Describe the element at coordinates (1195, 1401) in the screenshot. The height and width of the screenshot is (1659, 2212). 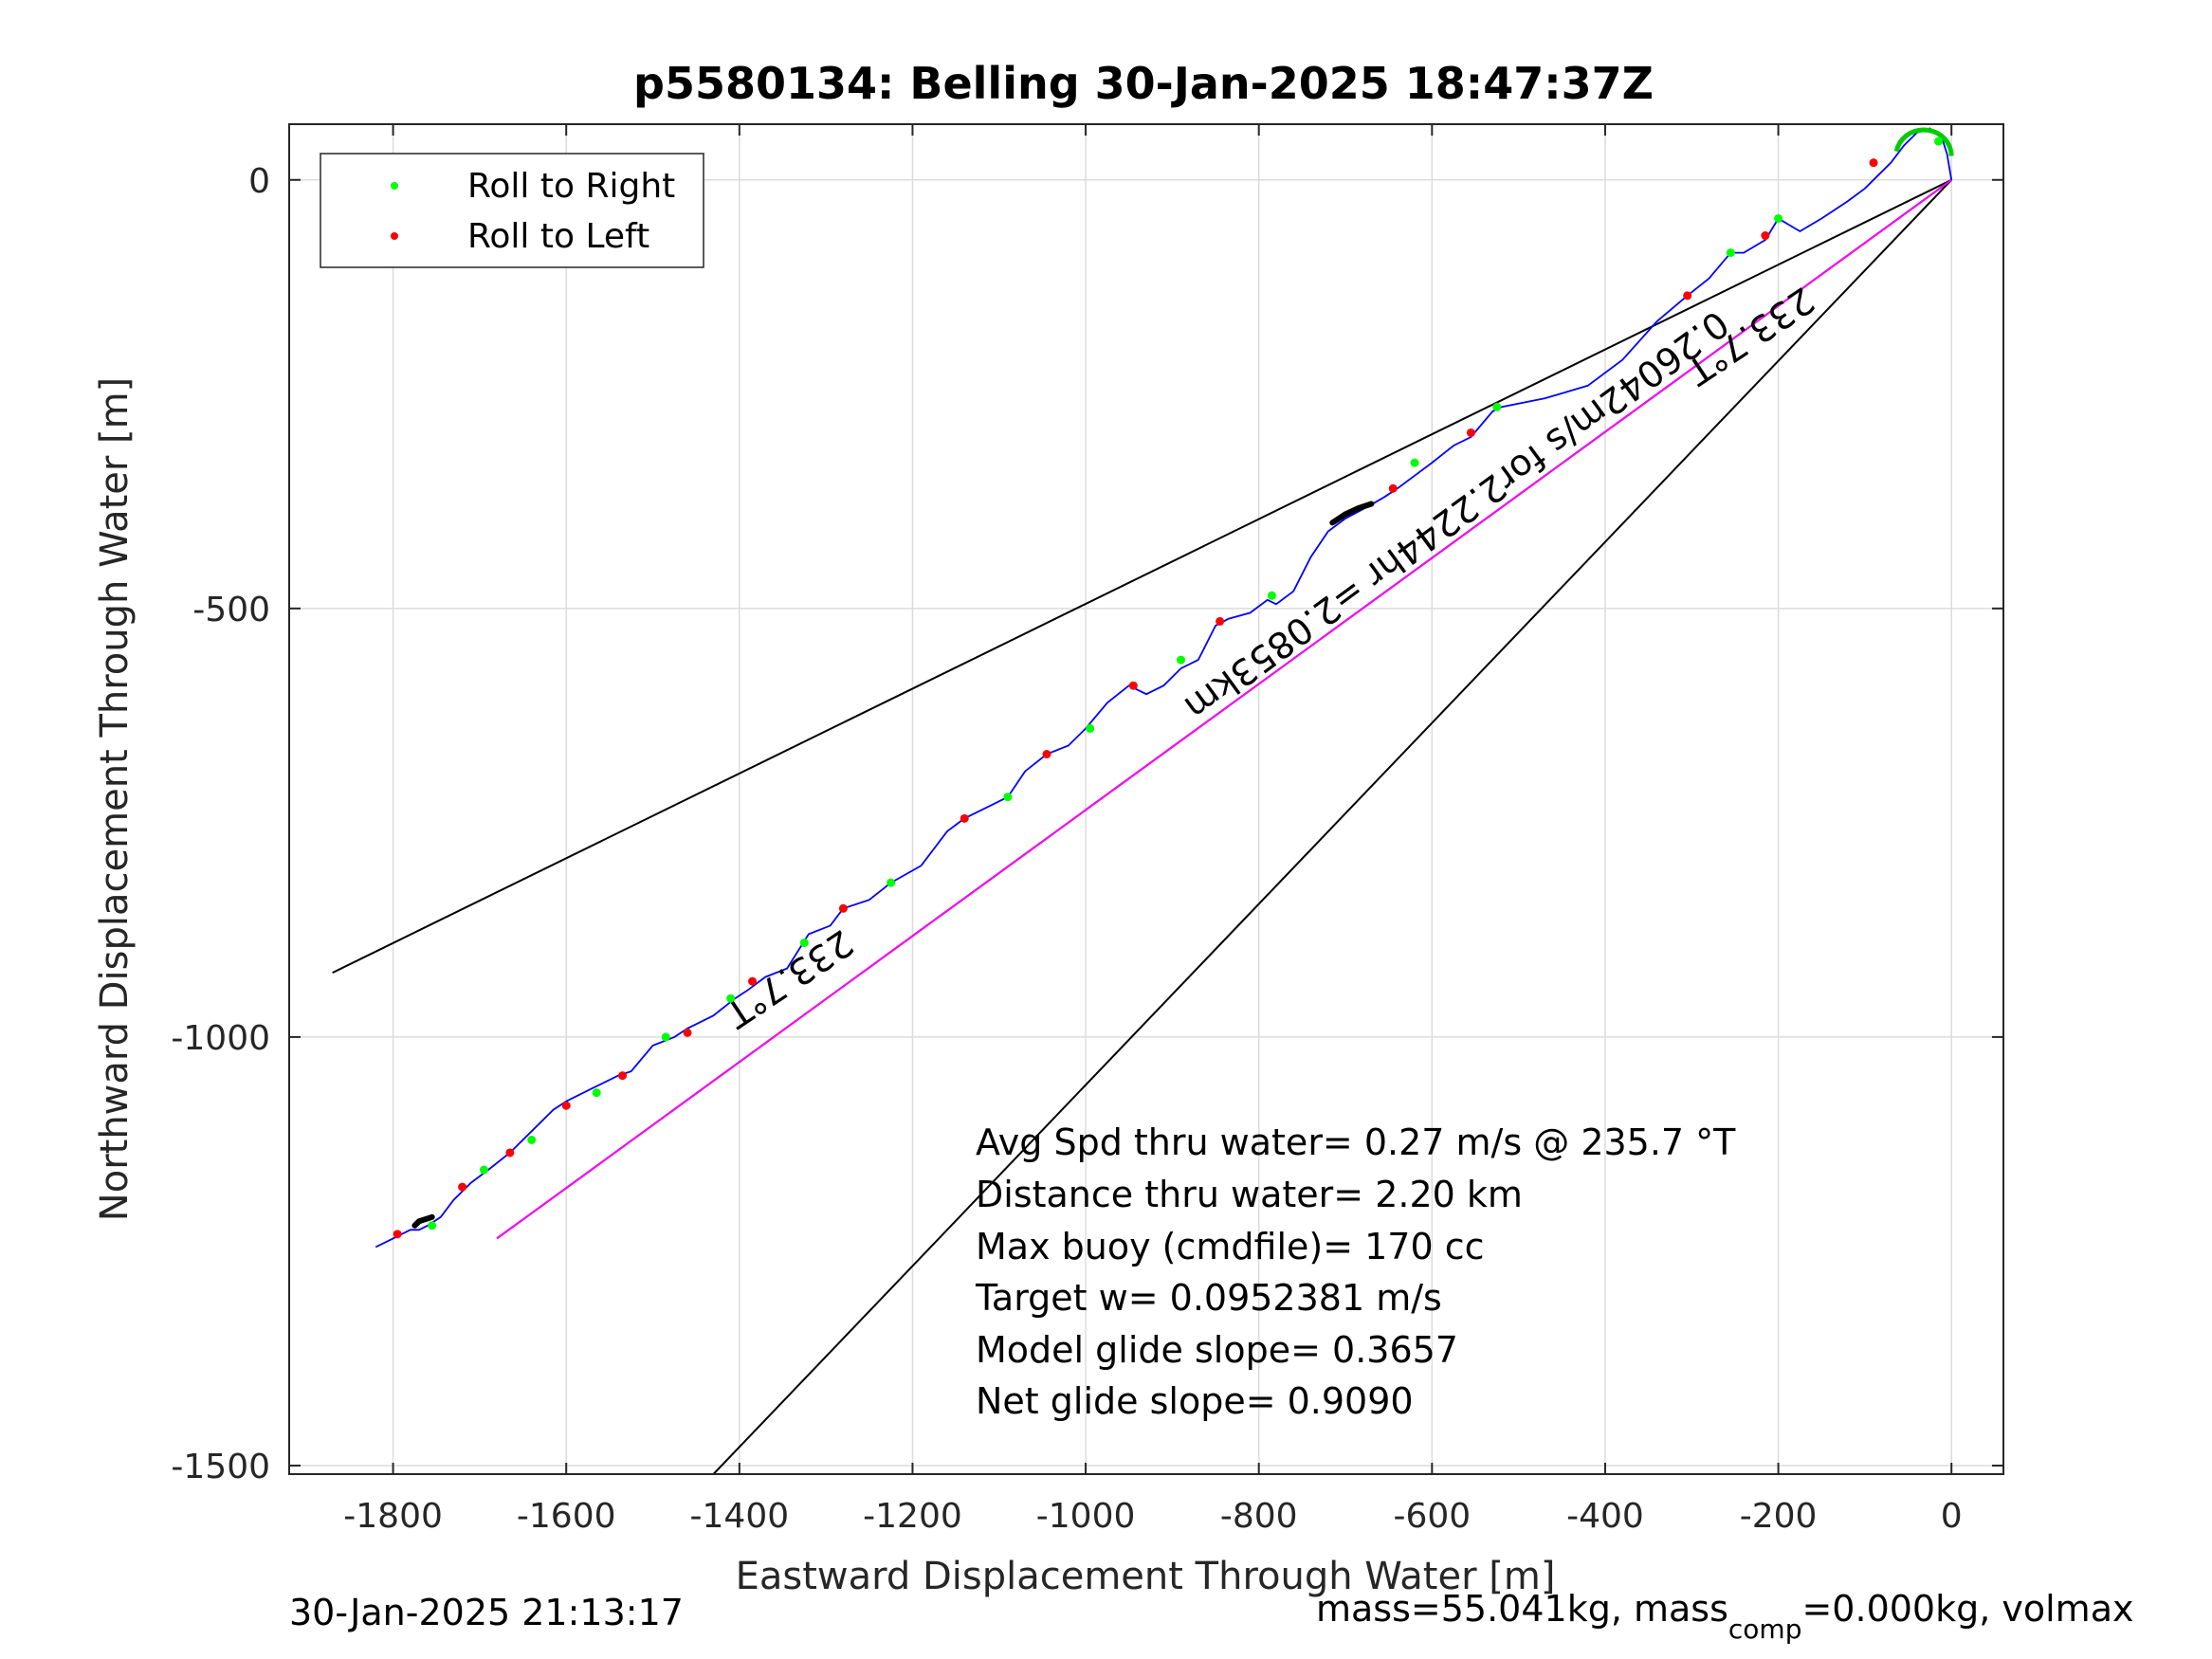
I see `stats-line-net-glide: Net glide slope= 0.9090` at that location.